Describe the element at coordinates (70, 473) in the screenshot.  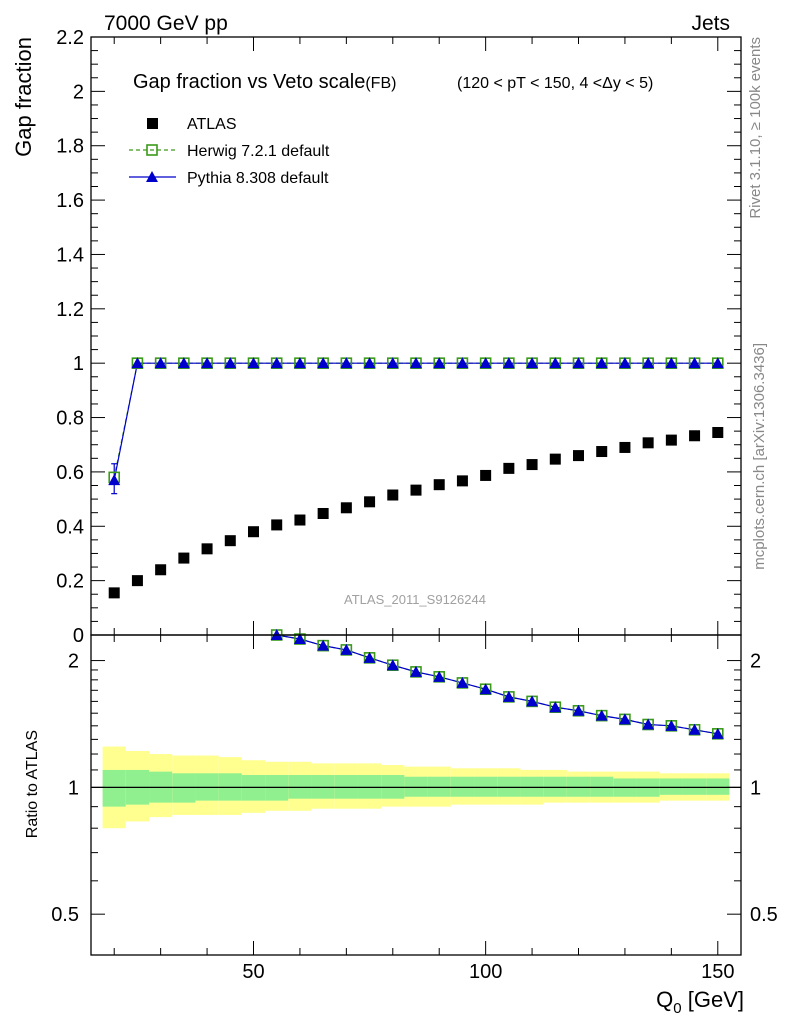
I see `y-tick-label: 0.6` at that location.